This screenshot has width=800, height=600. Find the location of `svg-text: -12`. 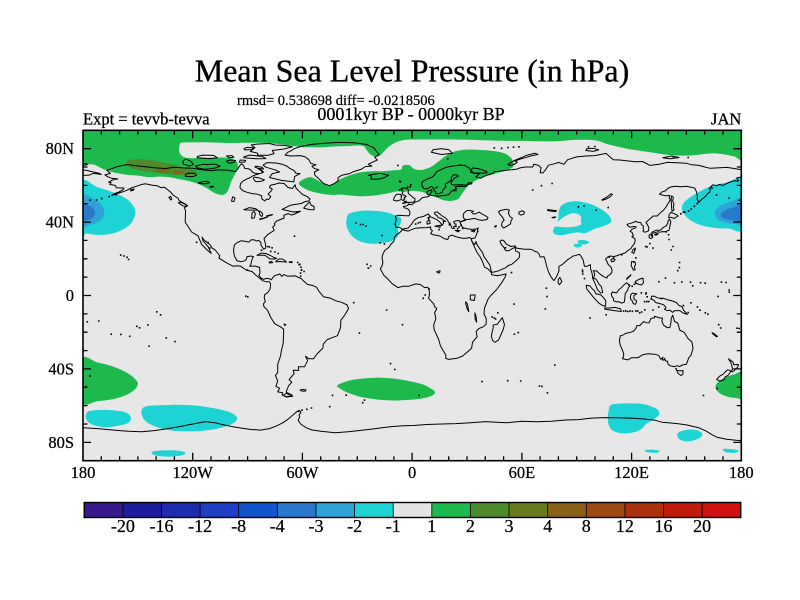

svg-text: -12 is located at coordinates (200, 526).